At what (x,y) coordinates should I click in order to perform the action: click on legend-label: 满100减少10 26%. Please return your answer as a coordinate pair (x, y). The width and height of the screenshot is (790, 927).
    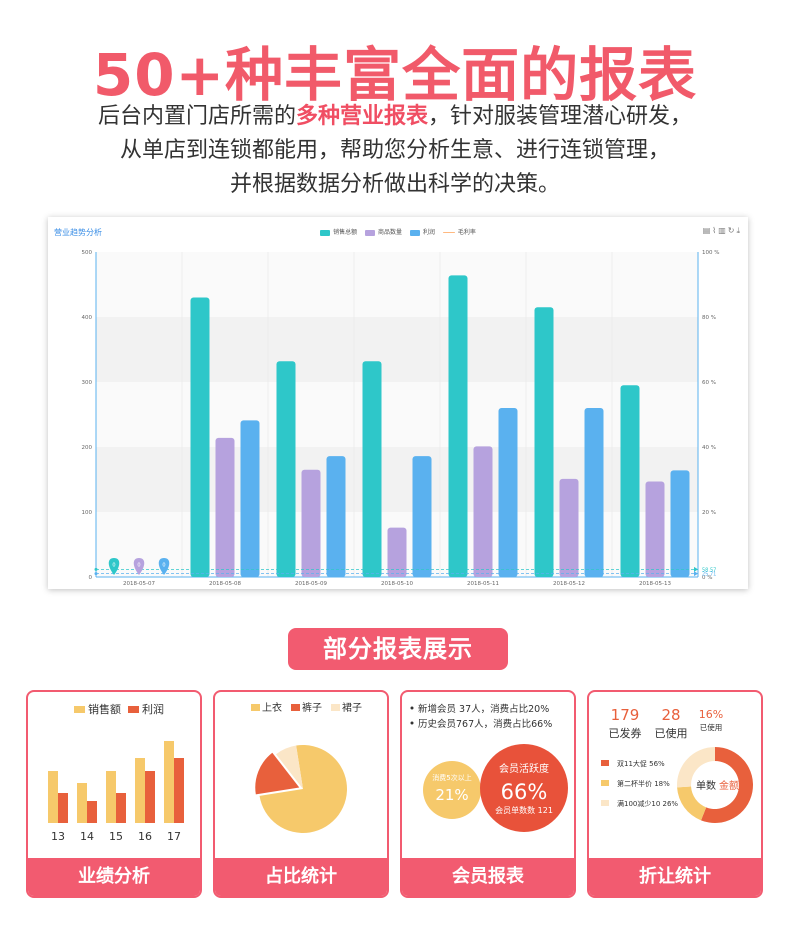
    Looking at the image, I should click on (647, 803).